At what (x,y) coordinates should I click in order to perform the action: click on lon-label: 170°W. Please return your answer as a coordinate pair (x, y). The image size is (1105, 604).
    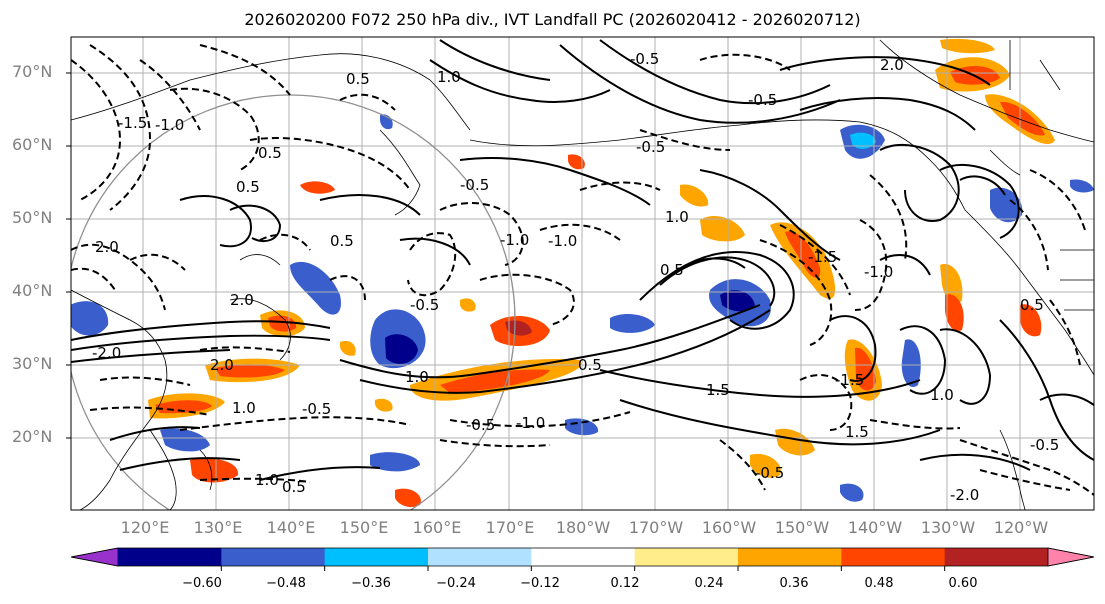
    Looking at the image, I should click on (656, 527).